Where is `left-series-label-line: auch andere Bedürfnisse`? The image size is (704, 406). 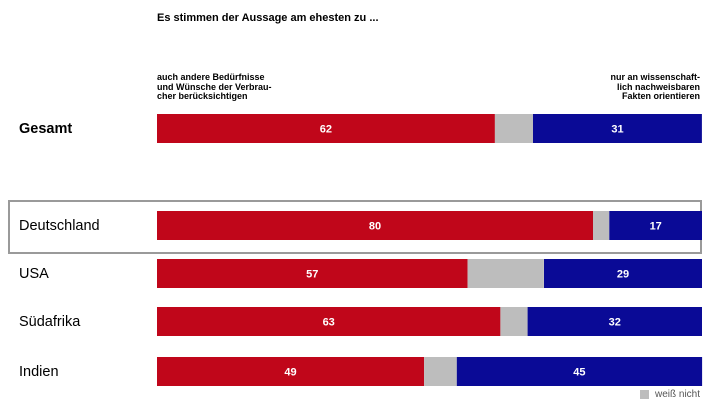 left-series-label-line: auch andere Bedürfnisse is located at coordinates (211, 77).